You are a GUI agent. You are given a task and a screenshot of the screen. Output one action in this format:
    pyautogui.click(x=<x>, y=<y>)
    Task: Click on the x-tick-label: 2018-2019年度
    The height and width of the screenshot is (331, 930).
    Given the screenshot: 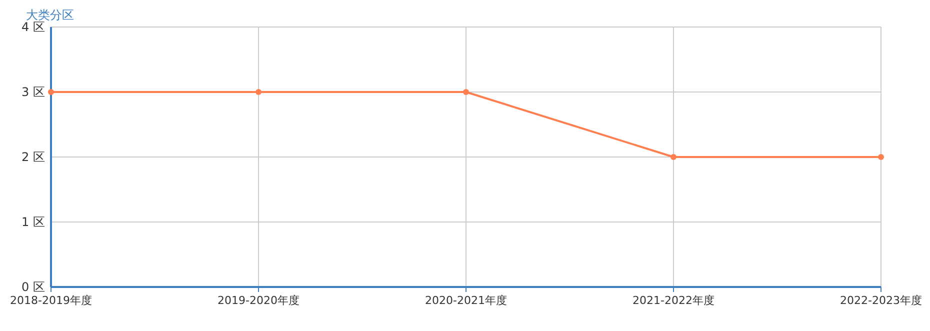 What is the action you would take?
    pyautogui.click(x=51, y=300)
    